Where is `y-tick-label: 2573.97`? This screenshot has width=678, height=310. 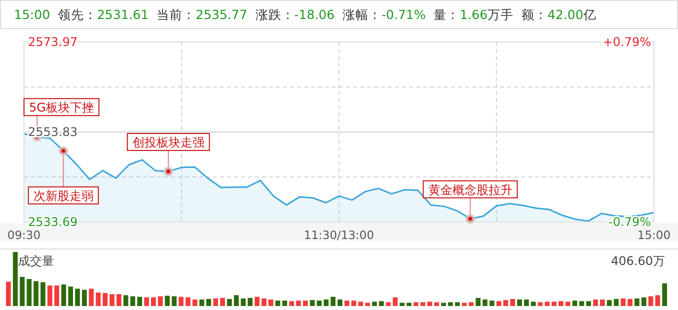 y-tick-label: 2573.97 is located at coordinates (53, 42).